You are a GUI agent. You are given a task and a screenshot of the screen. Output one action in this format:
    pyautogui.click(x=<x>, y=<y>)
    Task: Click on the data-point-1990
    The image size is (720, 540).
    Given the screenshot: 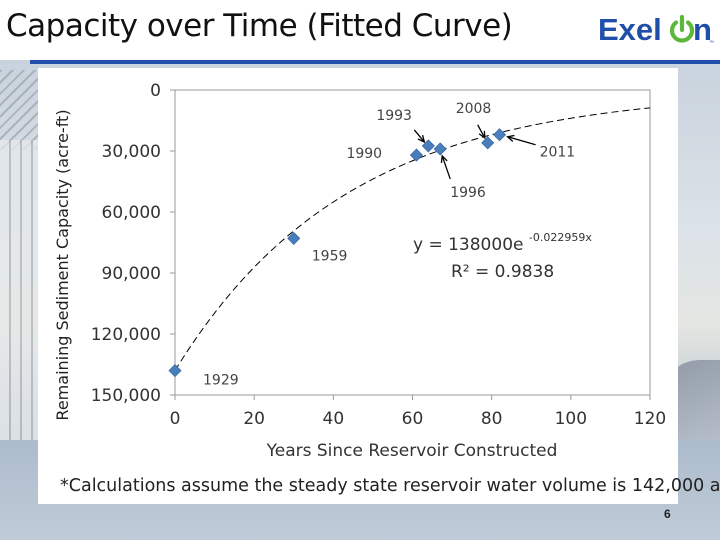 What is the action you would take?
    pyautogui.click(x=416, y=155)
    